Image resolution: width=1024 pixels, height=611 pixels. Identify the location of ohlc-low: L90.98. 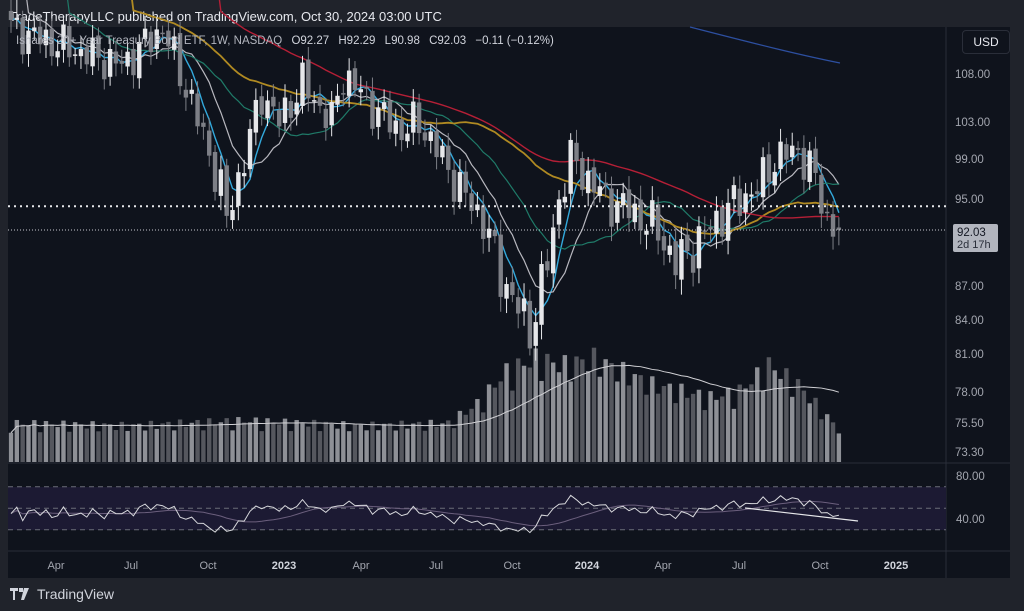
(402, 41).